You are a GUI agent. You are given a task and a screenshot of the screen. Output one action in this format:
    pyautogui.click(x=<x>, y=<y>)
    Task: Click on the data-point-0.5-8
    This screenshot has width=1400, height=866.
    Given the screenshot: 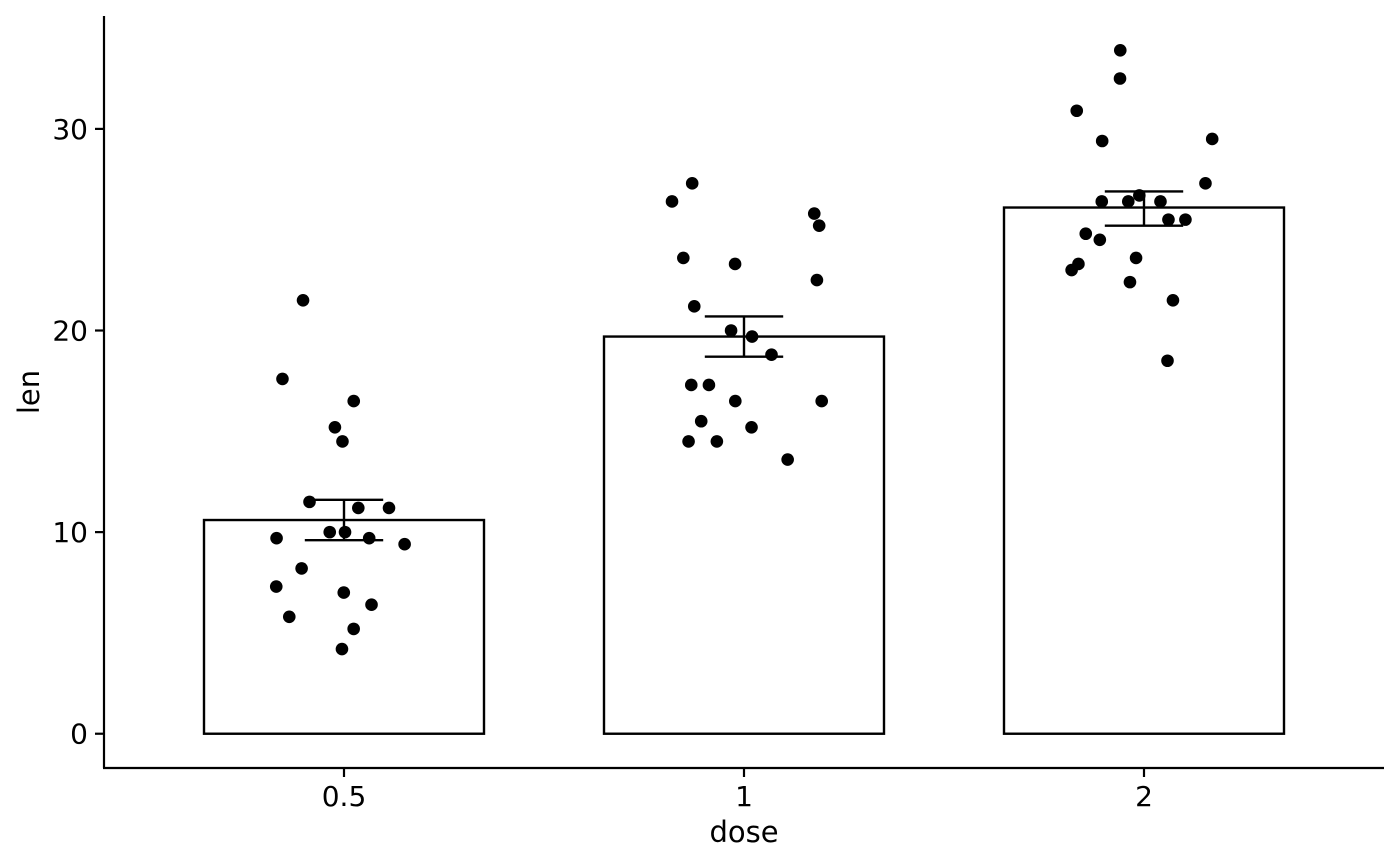 What is the action you would take?
    pyautogui.click(x=358, y=508)
    